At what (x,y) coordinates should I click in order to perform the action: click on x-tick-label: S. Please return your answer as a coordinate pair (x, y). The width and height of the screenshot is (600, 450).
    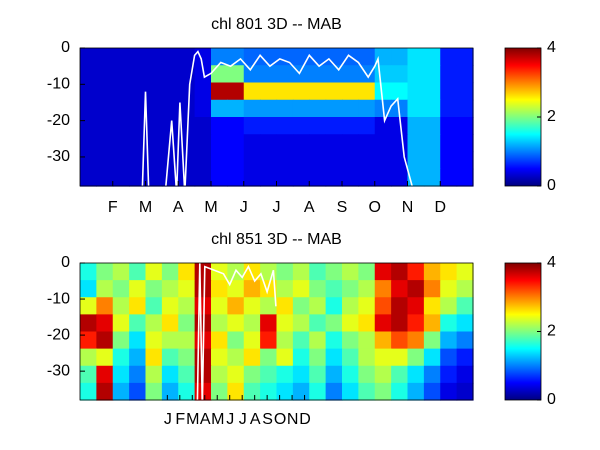
    Looking at the image, I should click on (342, 207).